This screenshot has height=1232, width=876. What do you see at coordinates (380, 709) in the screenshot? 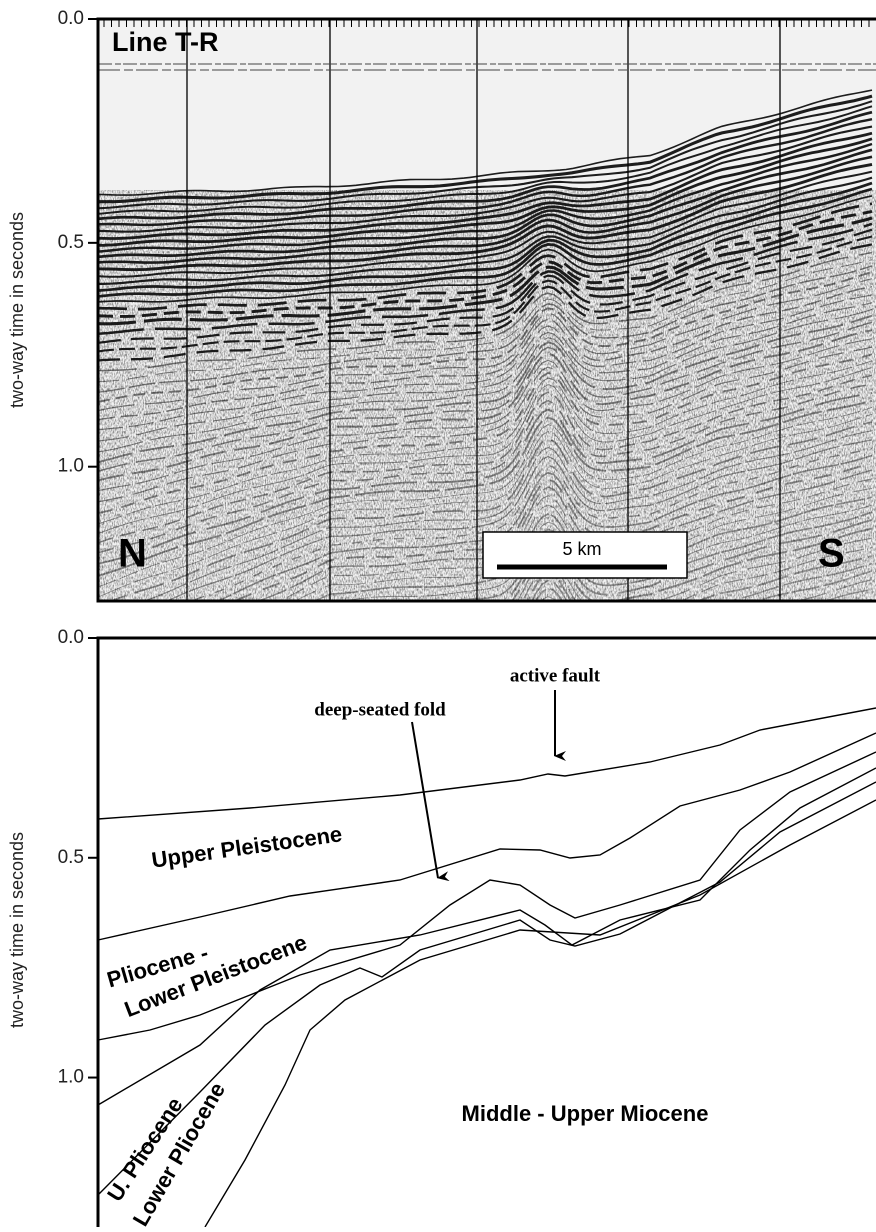
I see `annotation: deep-seated fold` at bounding box center [380, 709].